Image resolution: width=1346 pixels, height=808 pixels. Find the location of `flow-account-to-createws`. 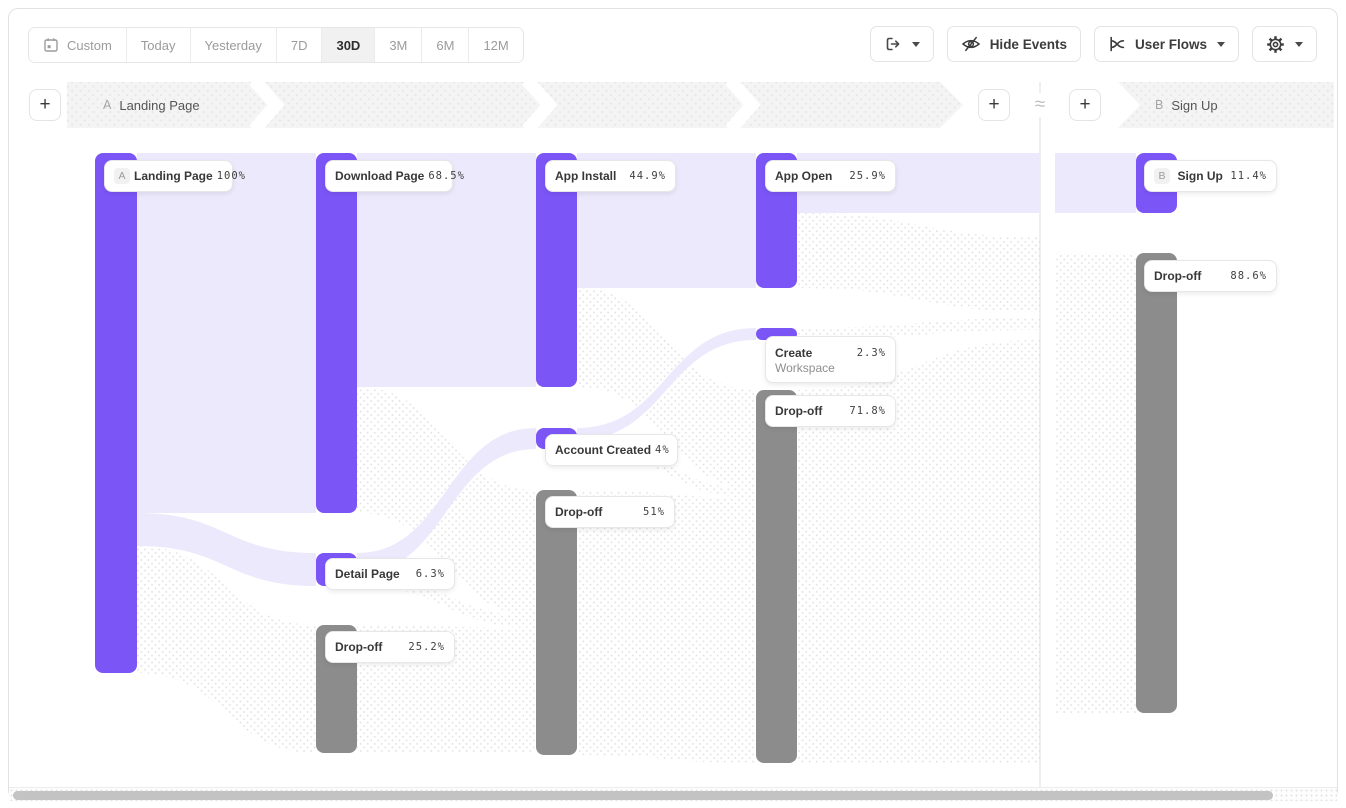

flow-account-to-createws is located at coordinates (666, 384).